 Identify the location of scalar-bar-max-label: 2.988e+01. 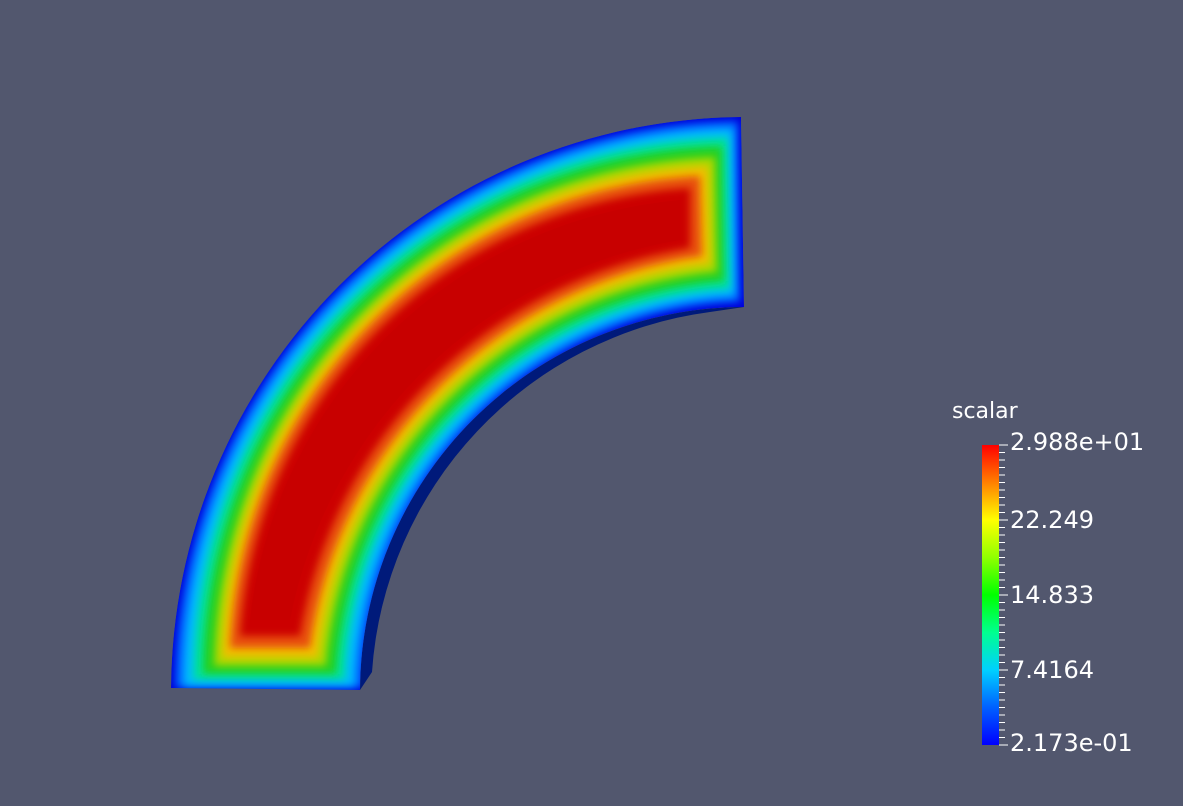
(1077, 442).